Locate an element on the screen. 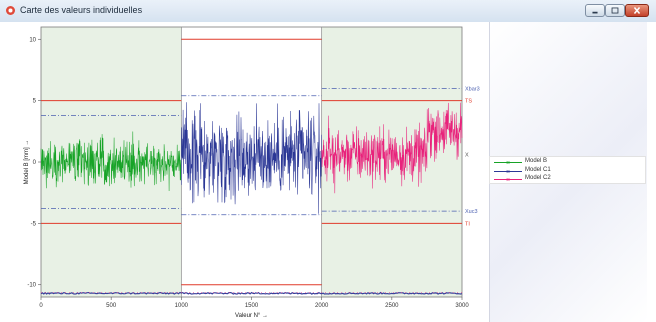 The image size is (656, 322). maximize-icon is located at coordinates (615, 10).